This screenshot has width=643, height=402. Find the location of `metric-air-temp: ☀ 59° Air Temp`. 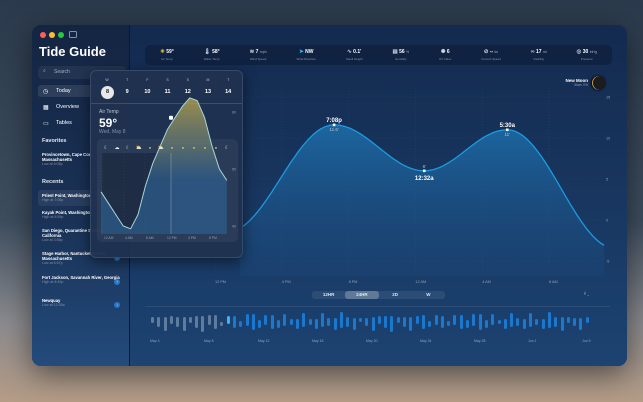

metric-air-temp: ☀ 59° Air Temp is located at coordinates (167, 55).